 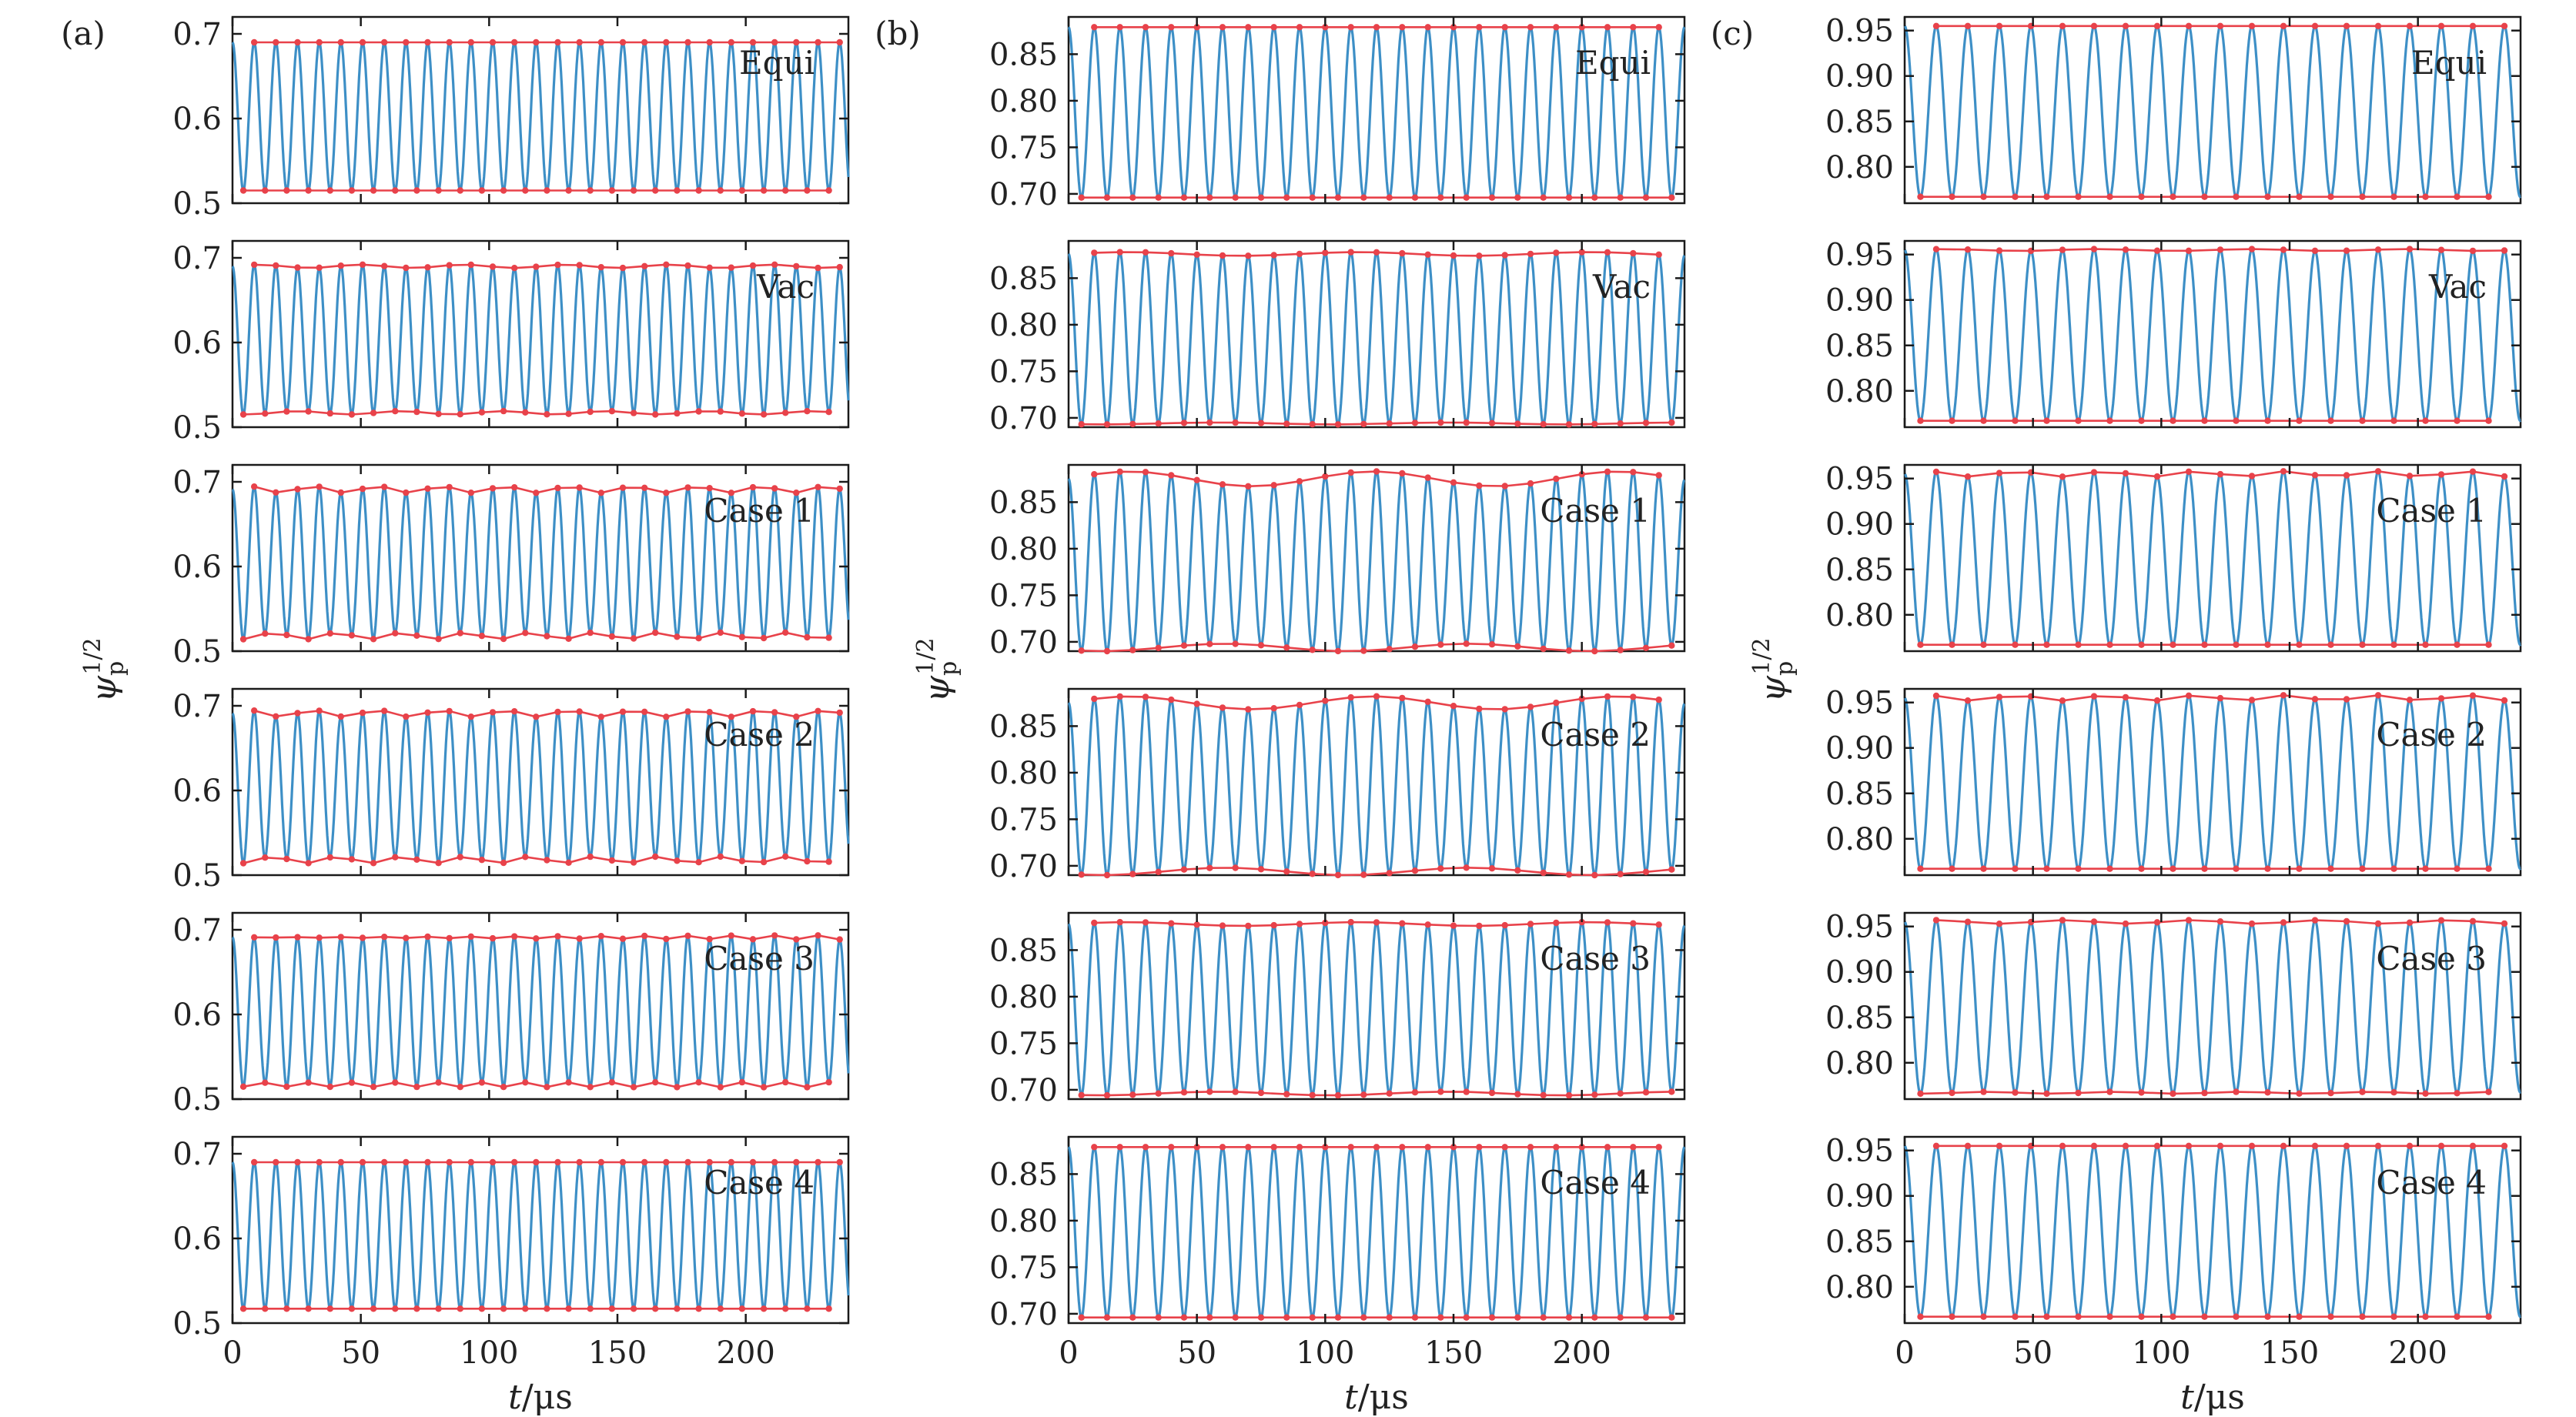 What do you see at coordinates (2161, 1353) in the screenshot?
I see `x-tick-label: 100` at bounding box center [2161, 1353].